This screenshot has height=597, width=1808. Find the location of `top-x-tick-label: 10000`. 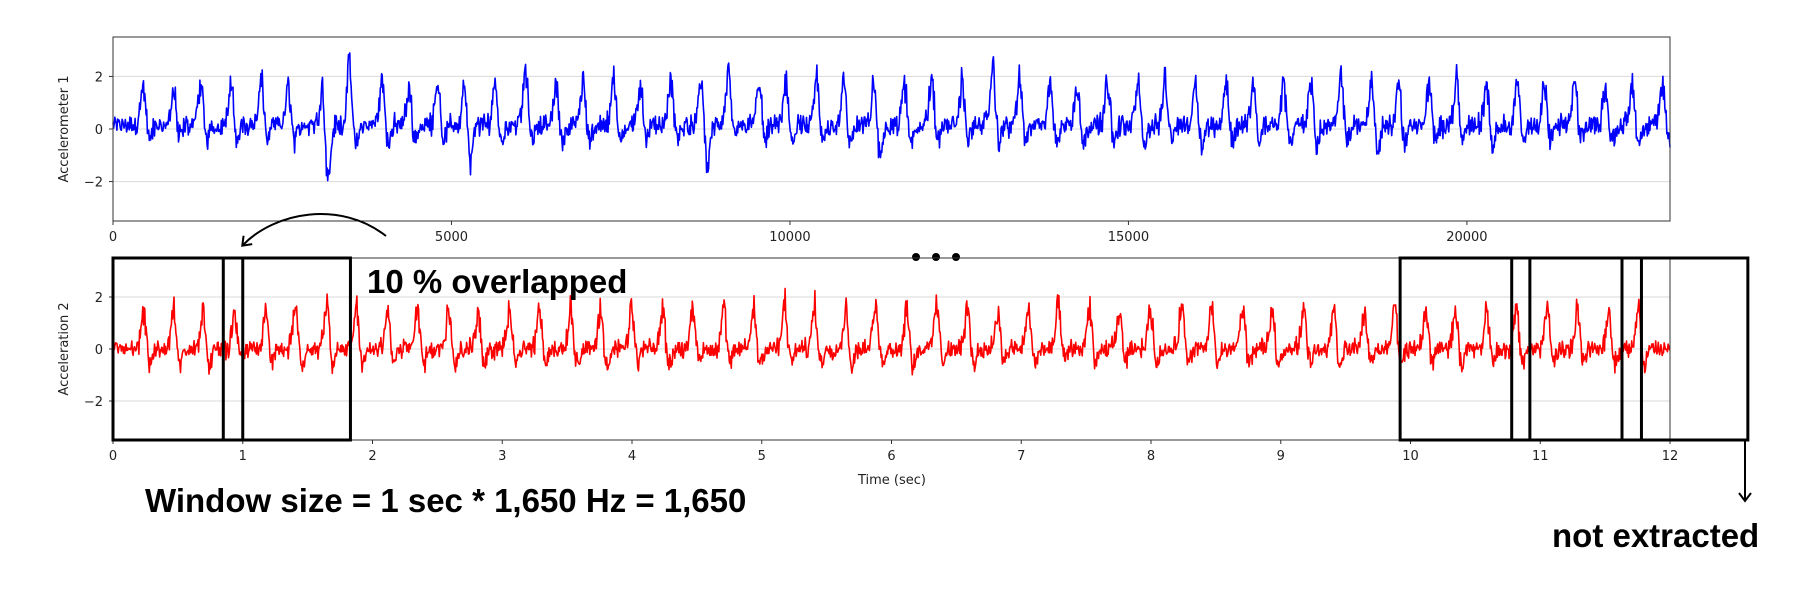

top-x-tick-label: 10000 is located at coordinates (789, 237).